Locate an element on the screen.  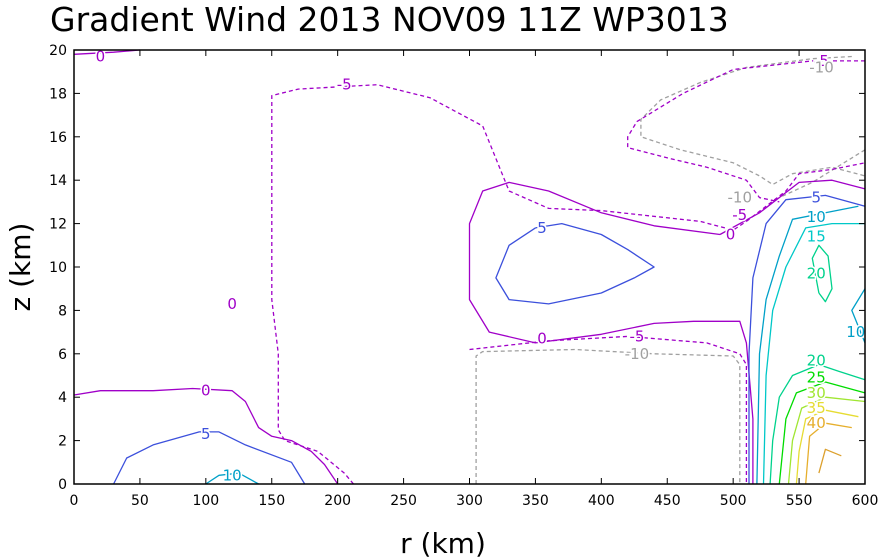
contour-label: 35 is located at coordinates (816, 408).